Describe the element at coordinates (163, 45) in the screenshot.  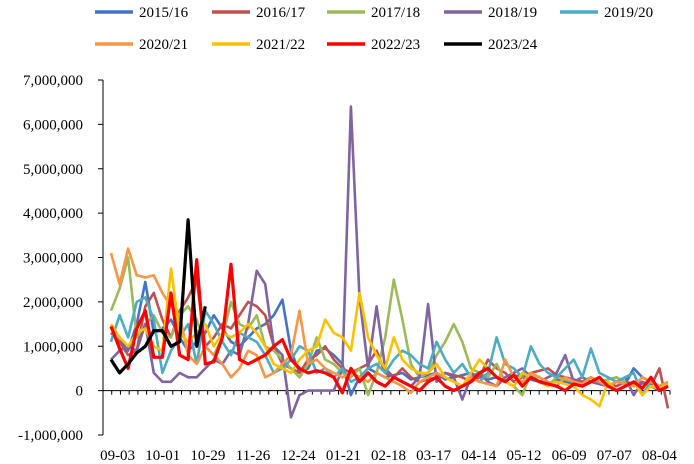
I see `legend-label: 2020/21` at that location.